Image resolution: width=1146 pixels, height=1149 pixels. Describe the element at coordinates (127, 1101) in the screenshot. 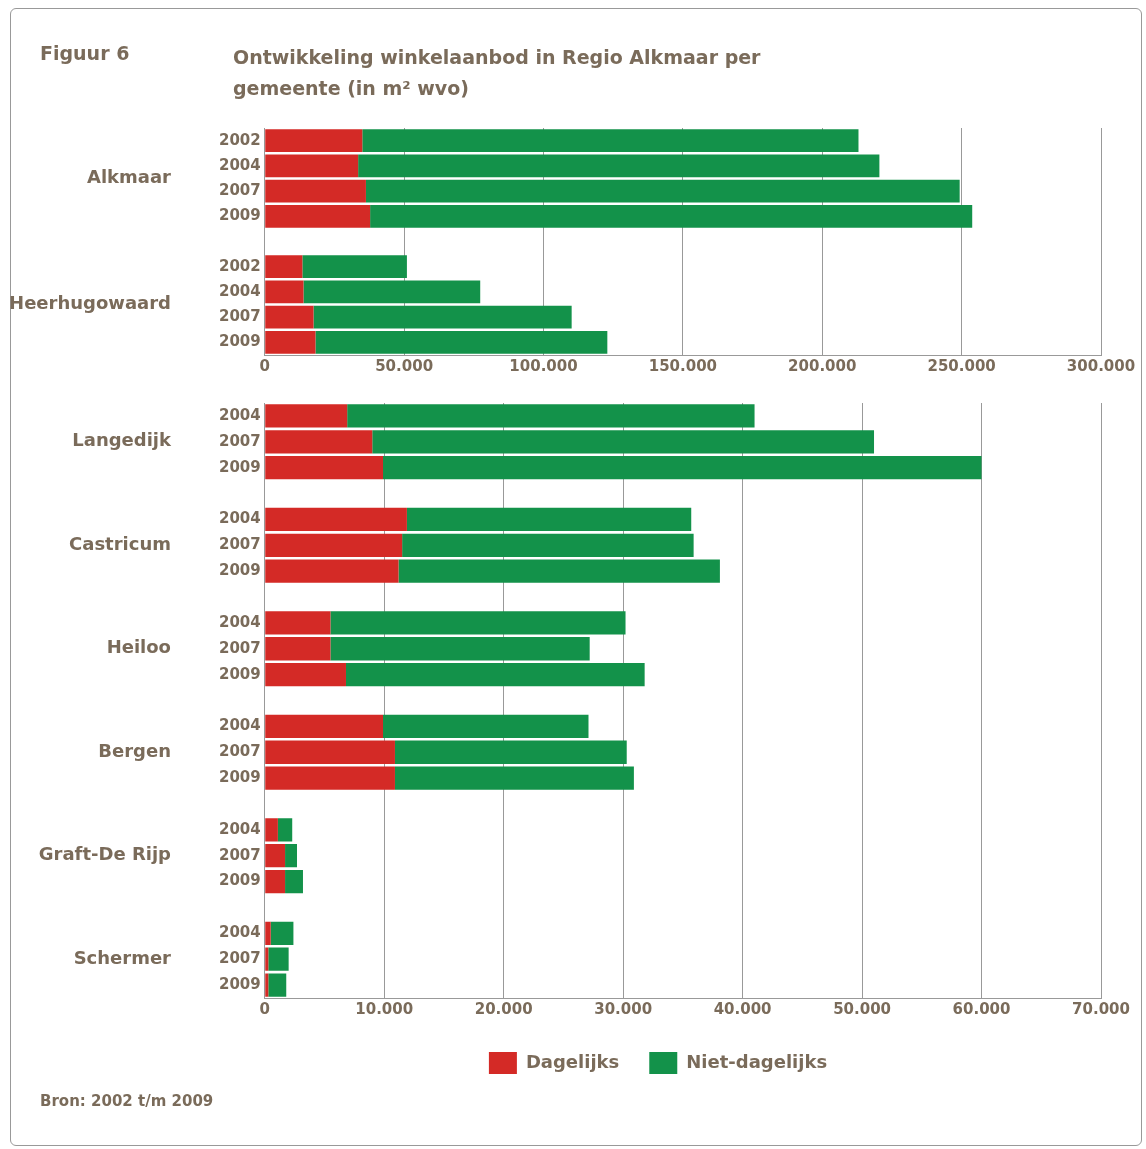

I see `text: Bron: 2002 t/m 2009` at that location.